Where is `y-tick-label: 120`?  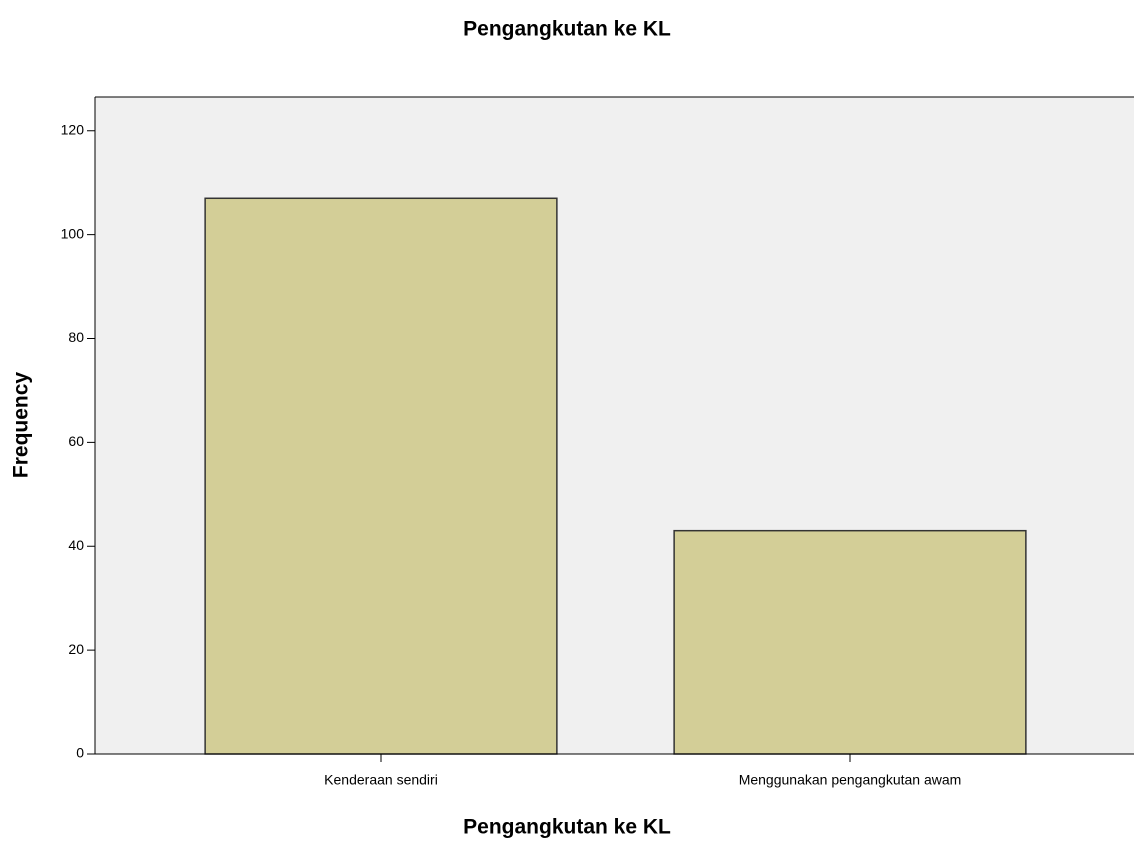 y-tick-label: 120 is located at coordinates (73, 129).